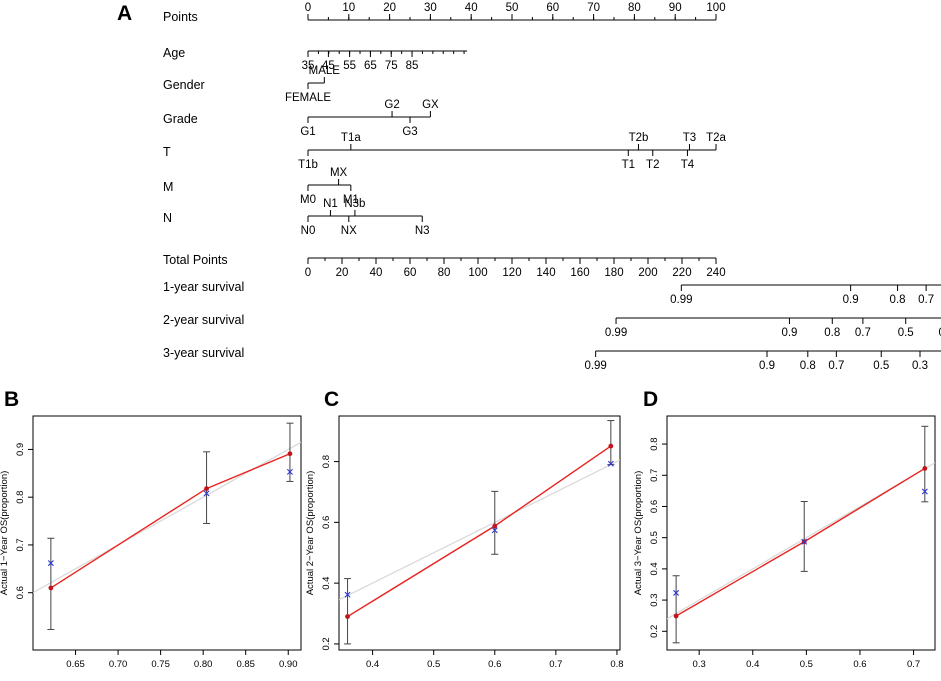  I want to click on nomogram-tick-label: 70, so click(593, 8).